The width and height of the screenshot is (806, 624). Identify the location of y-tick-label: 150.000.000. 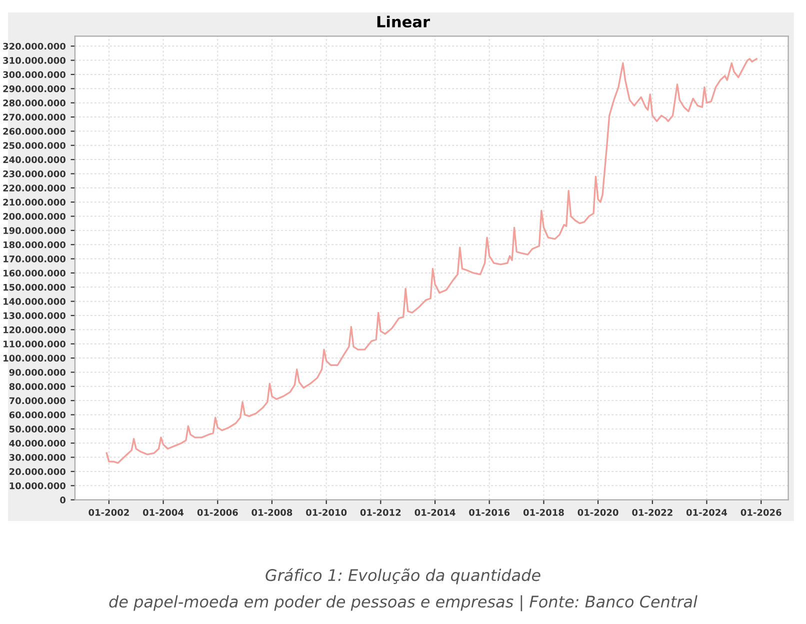
(35, 287).